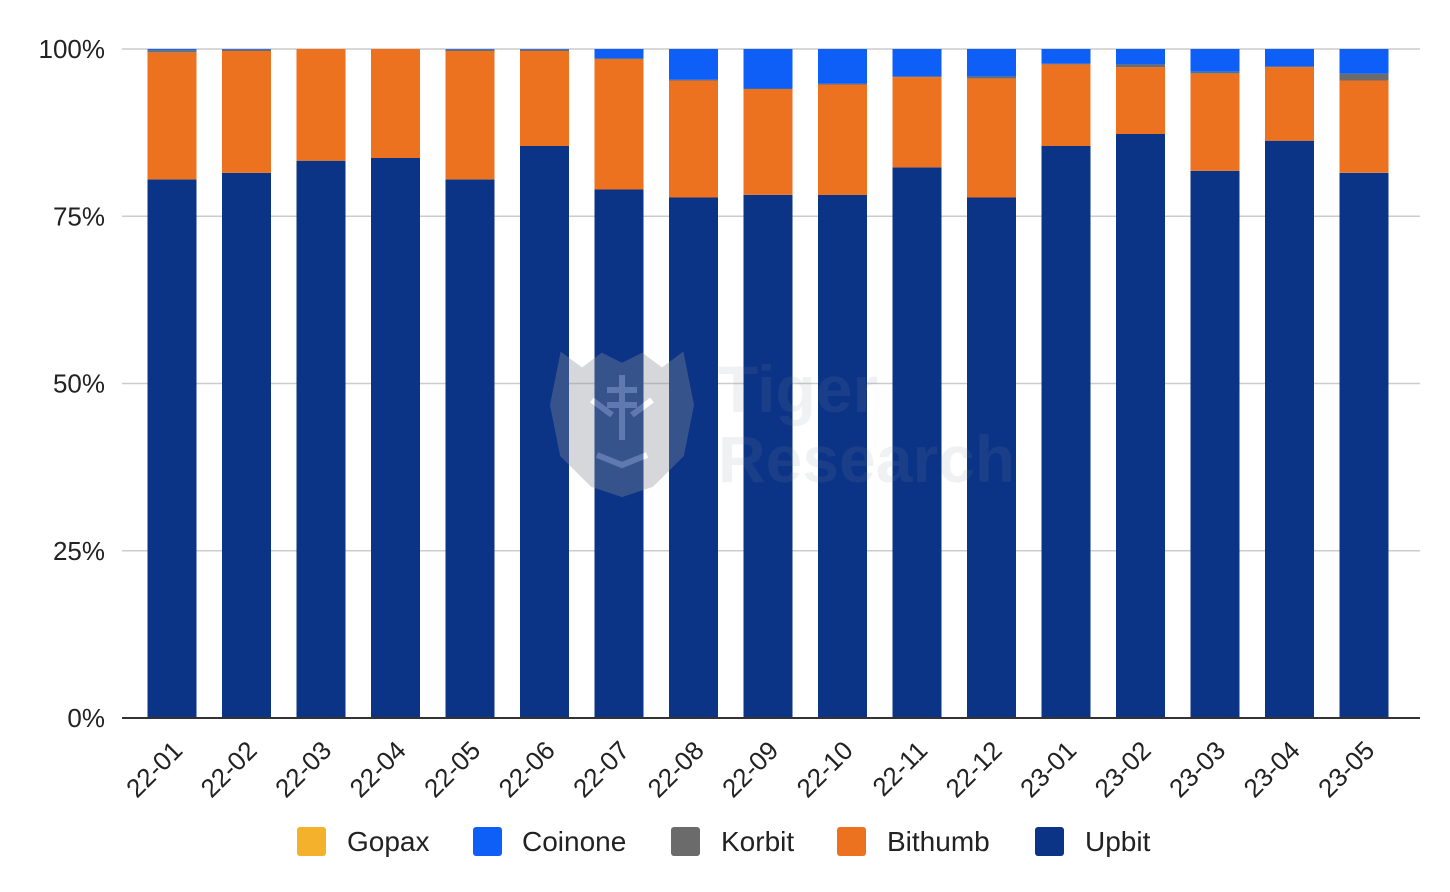 The width and height of the screenshot is (1450, 892). Describe the element at coordinates (229, 769) in the screenshot. I see `x-tick-label: 22-02` at that location.